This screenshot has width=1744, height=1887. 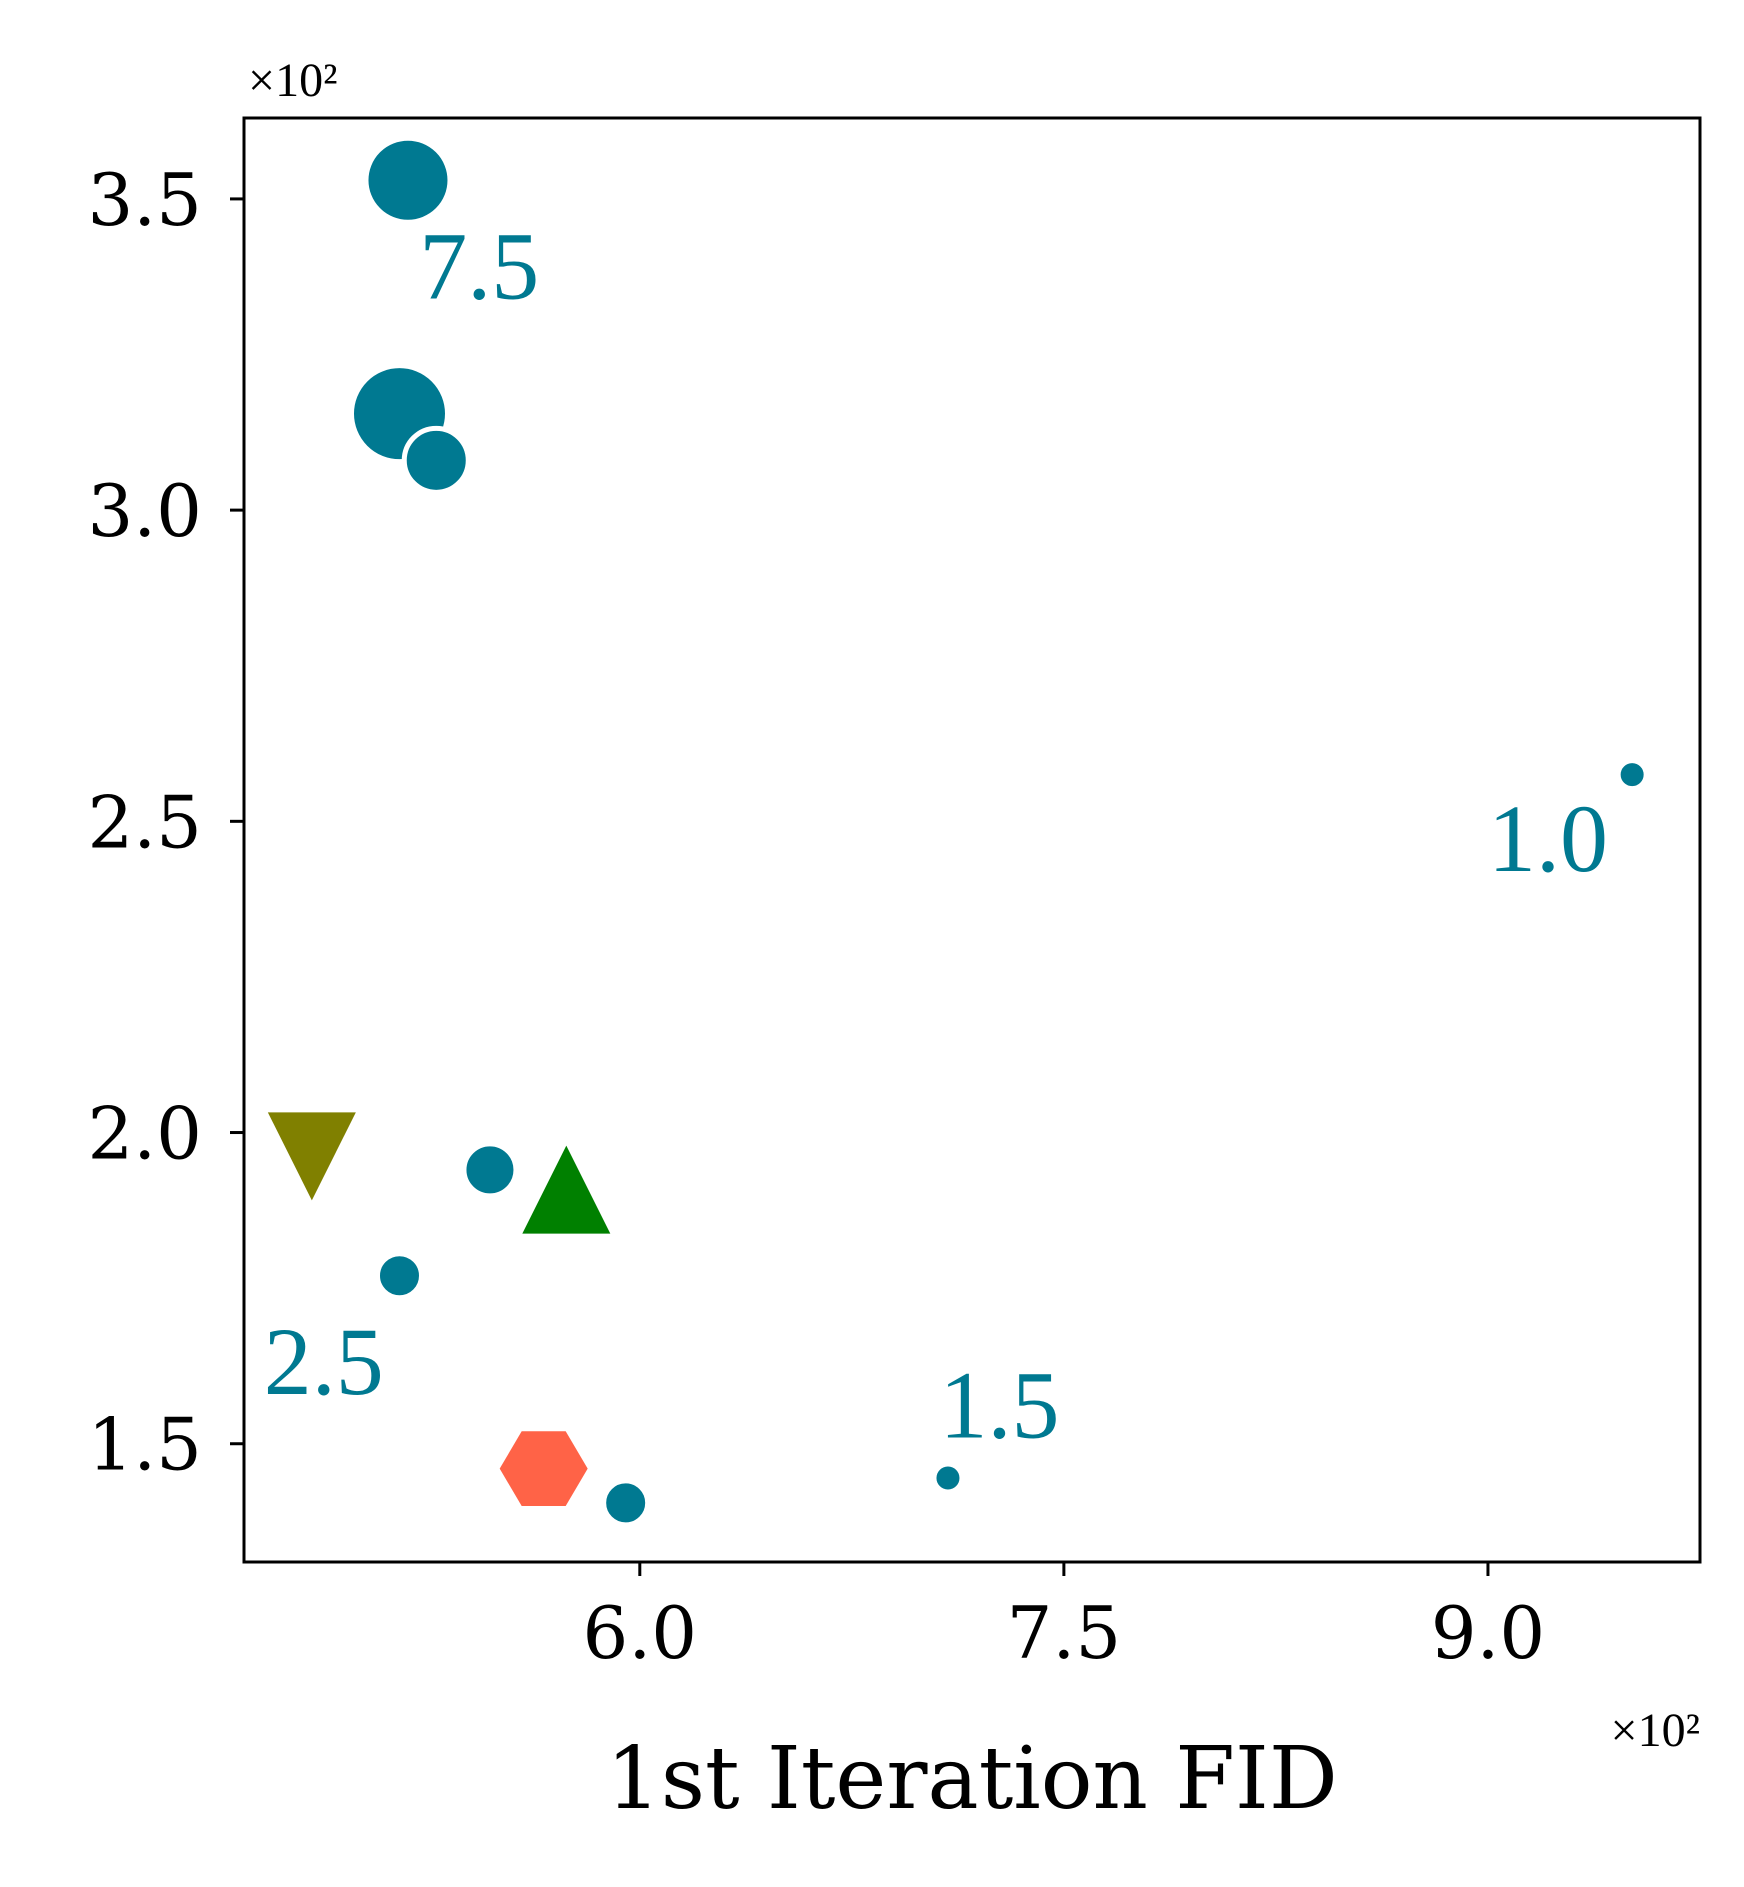 I want to click on x-tick-label: 7.5, so click(x=1064, y=1633).